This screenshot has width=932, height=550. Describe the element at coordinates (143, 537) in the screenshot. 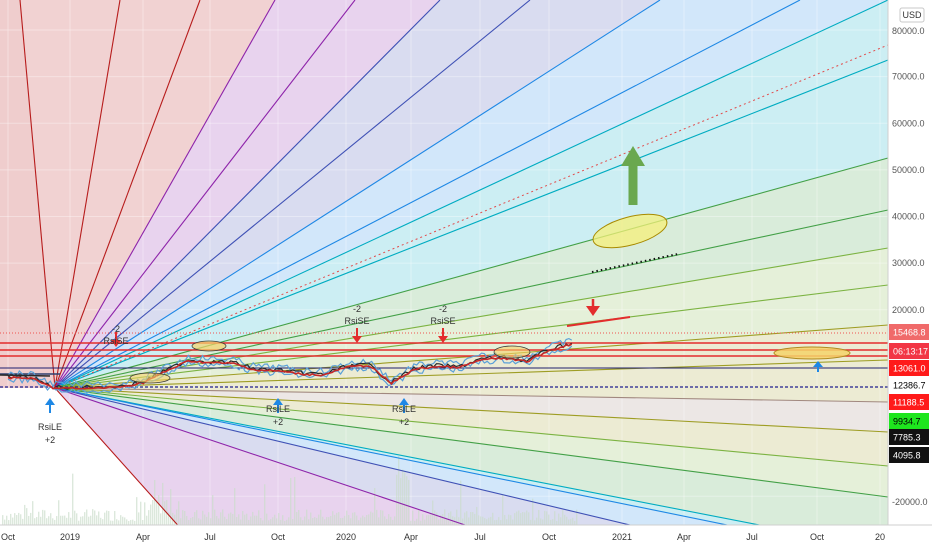

I see `time-tick-label: Apr` at that location.